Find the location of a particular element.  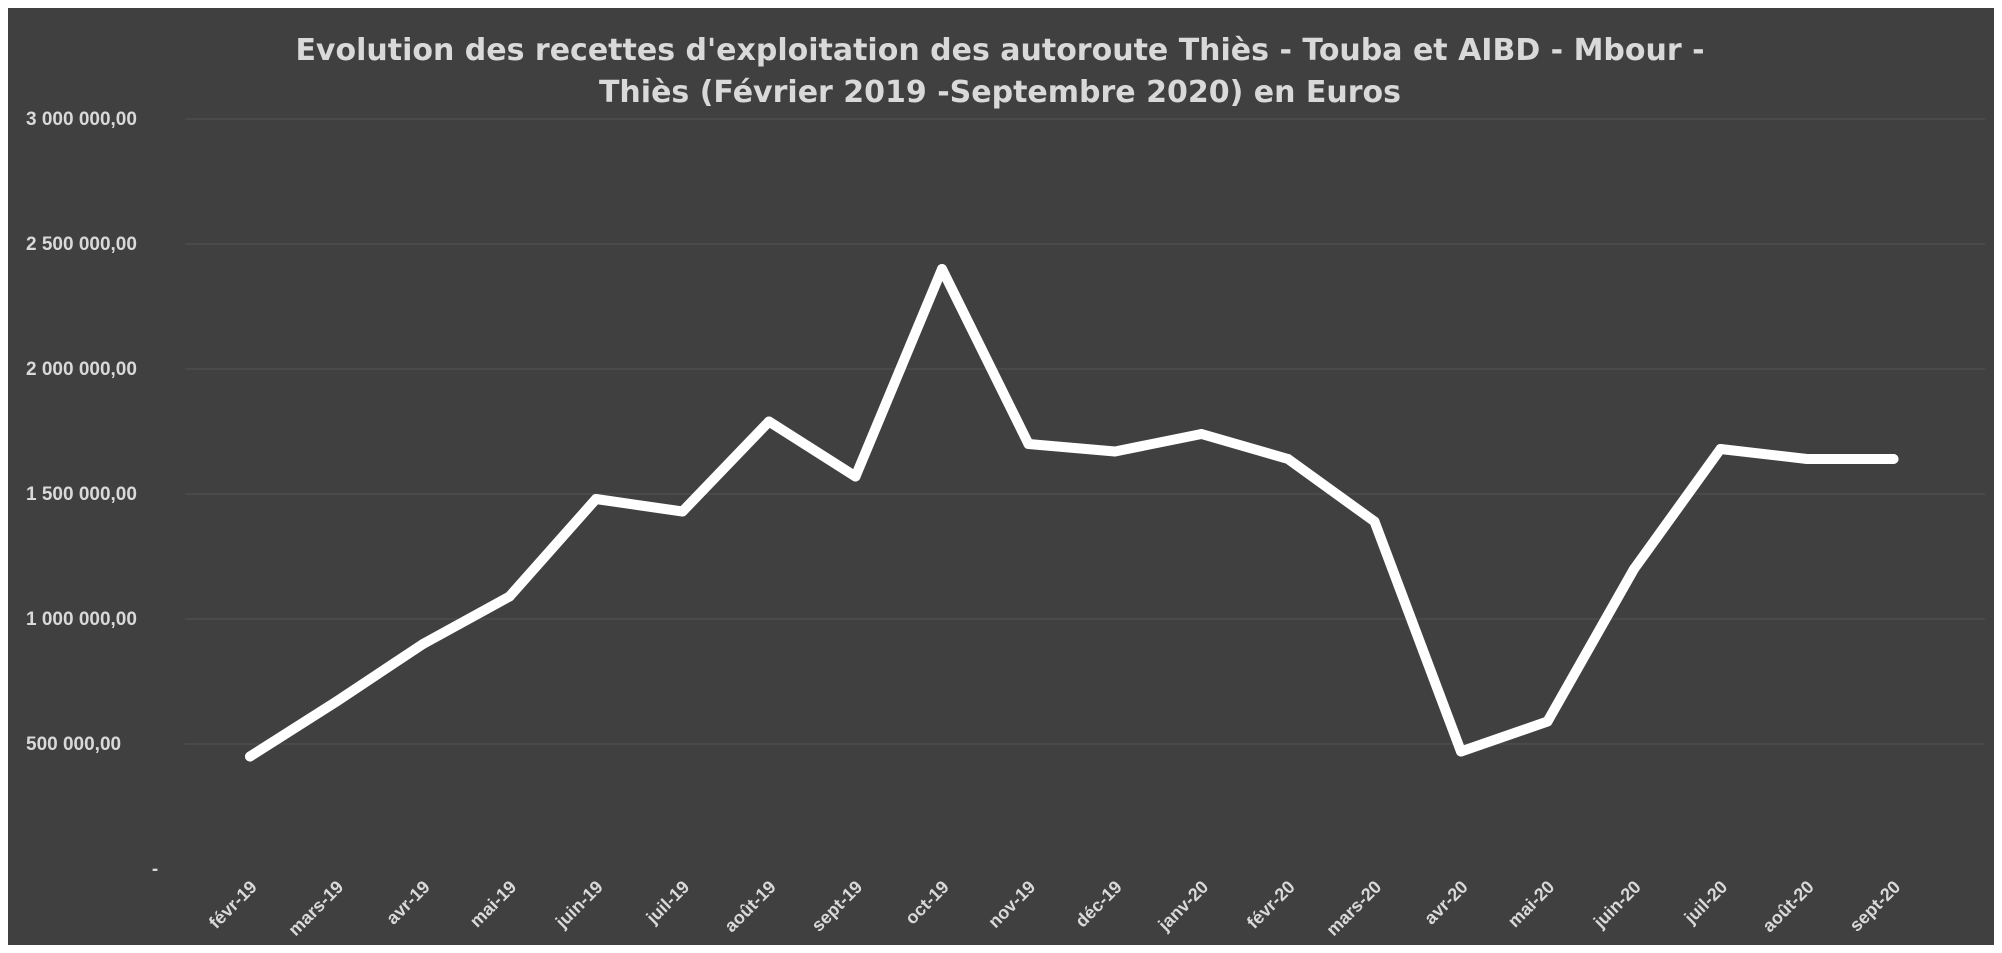

x-tick-label: mai-20 is located at coordinates (1531, 904).